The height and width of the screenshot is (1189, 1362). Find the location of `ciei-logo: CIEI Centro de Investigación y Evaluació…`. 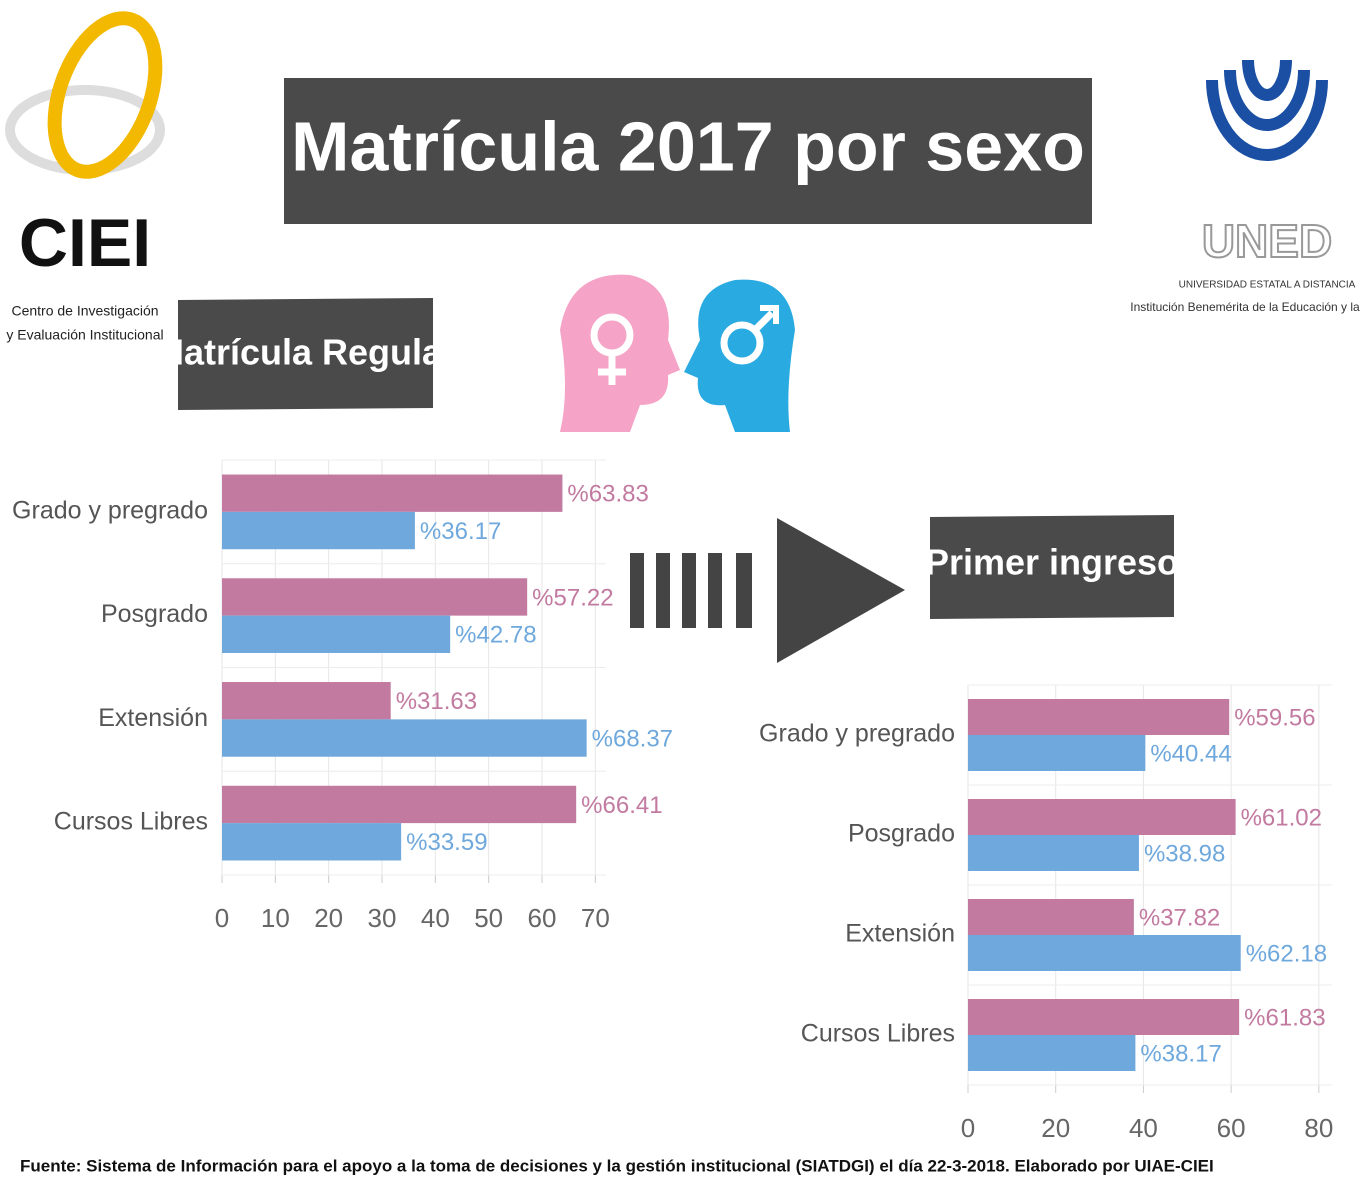

ciei-logo: CIEI Centro de Investigación y Evaluació… is located at coordinates (85, 177).